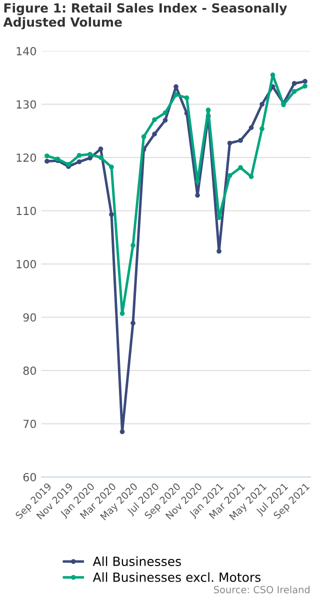 The image size is (320, 600). Describe the element at coordinates (145, 16) in the screenshot. I see `chart-title: Figure 1: Retail Sales Index - Seasonally Adjusted Volume` at that location.